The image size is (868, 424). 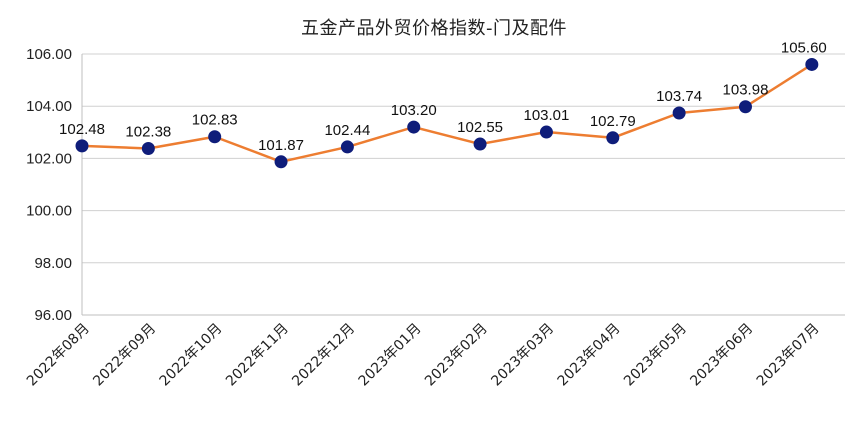 I want to click on data-label: 102.83, so click(x=215, y=120).